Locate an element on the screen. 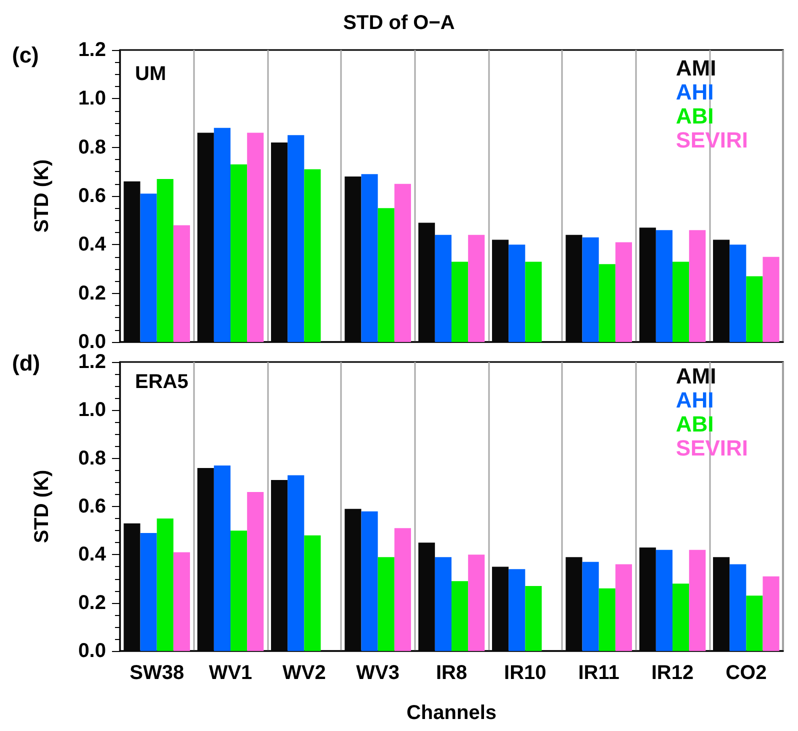 This screenshot has width=798, height=731. x-tick-label: WV2 is located at coordinates (304, 673).